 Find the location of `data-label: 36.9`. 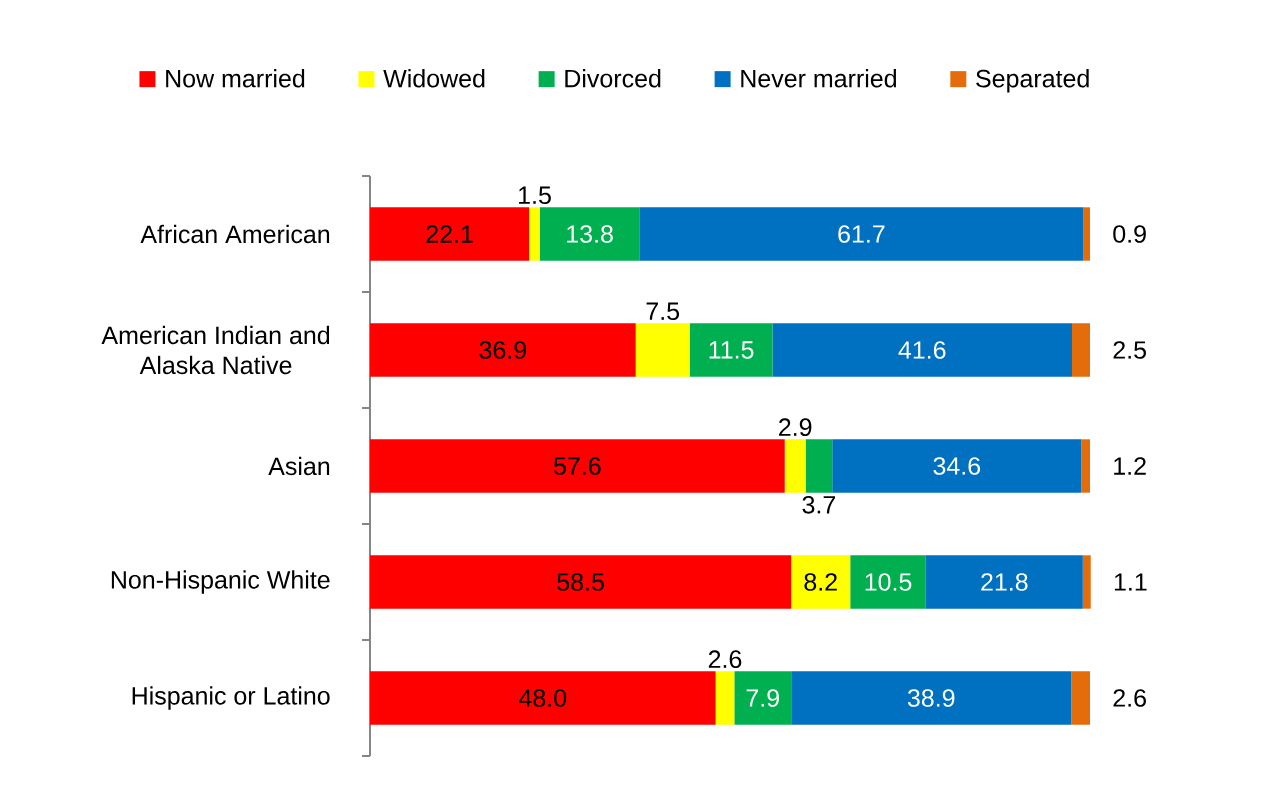

data-label: 36.9 is located at coordinates (502, 350).